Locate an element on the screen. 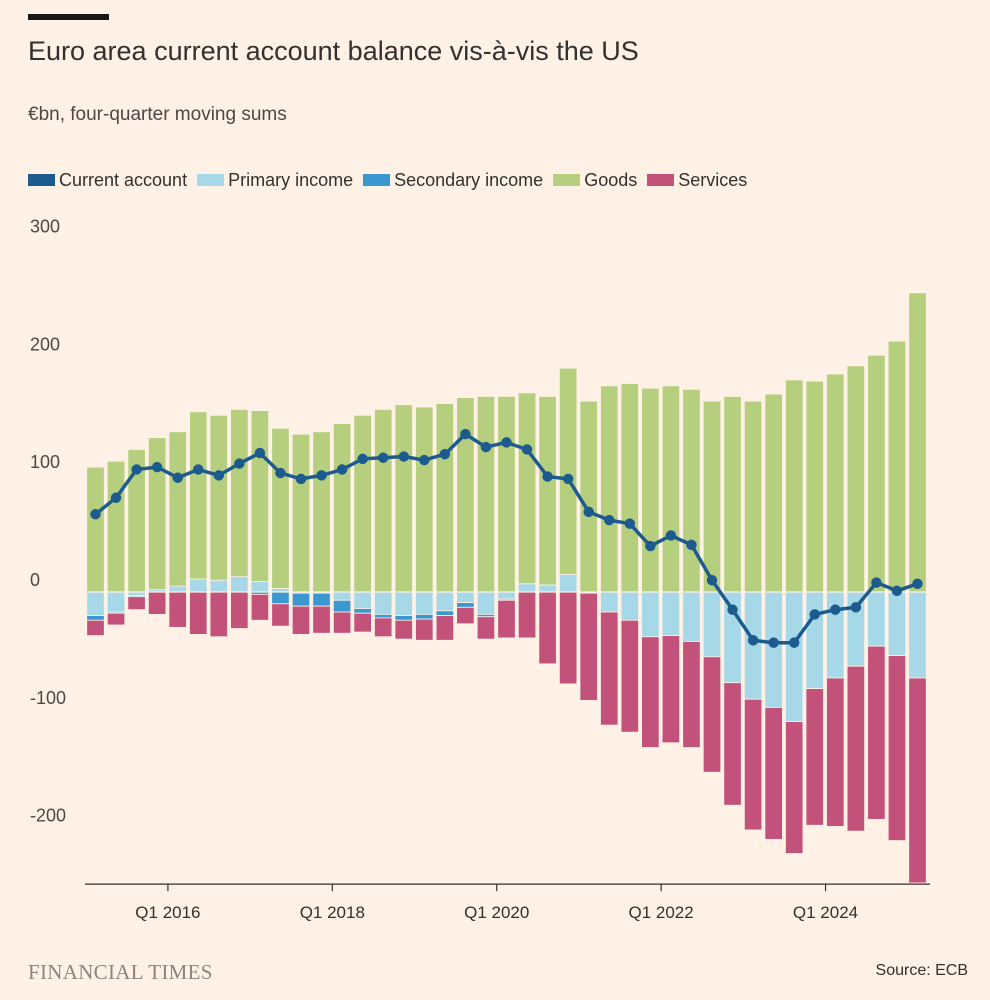 The height and width of the screenshot is (1000, 990). legend-item-current-account: Current account is located at coordinates (107, 180).